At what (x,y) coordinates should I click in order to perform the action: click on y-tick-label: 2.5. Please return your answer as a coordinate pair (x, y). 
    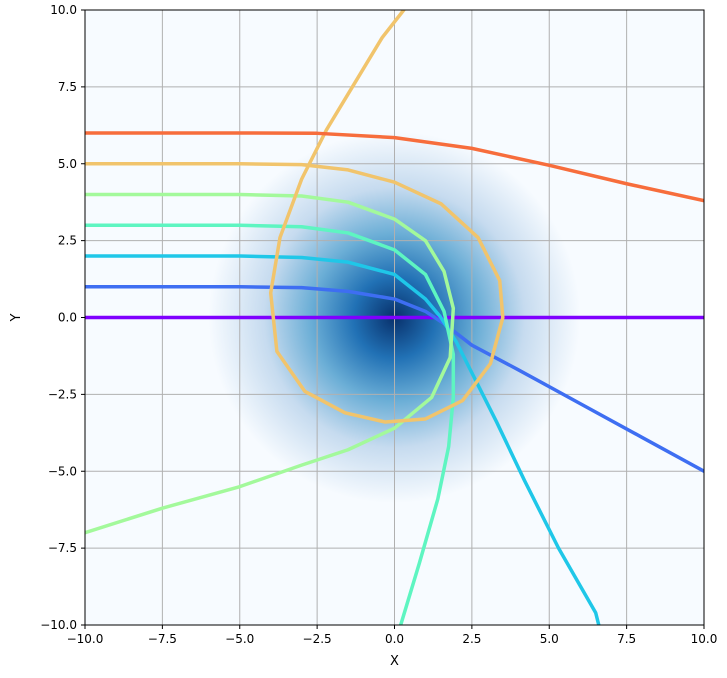
    Looking at the image, I should click on (67, 241).